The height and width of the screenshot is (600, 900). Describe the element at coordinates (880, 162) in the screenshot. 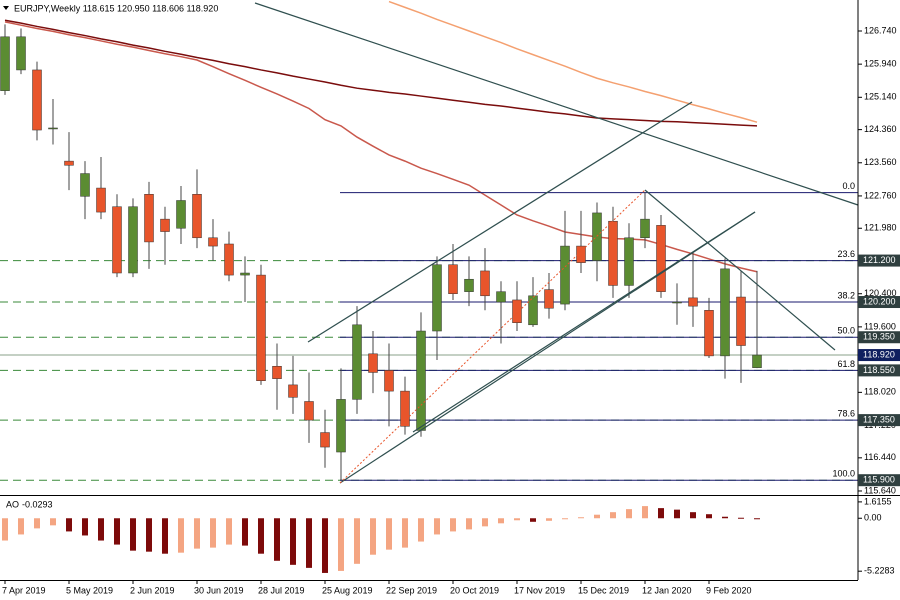

I see `y-tick-label: 123.560` at that location.